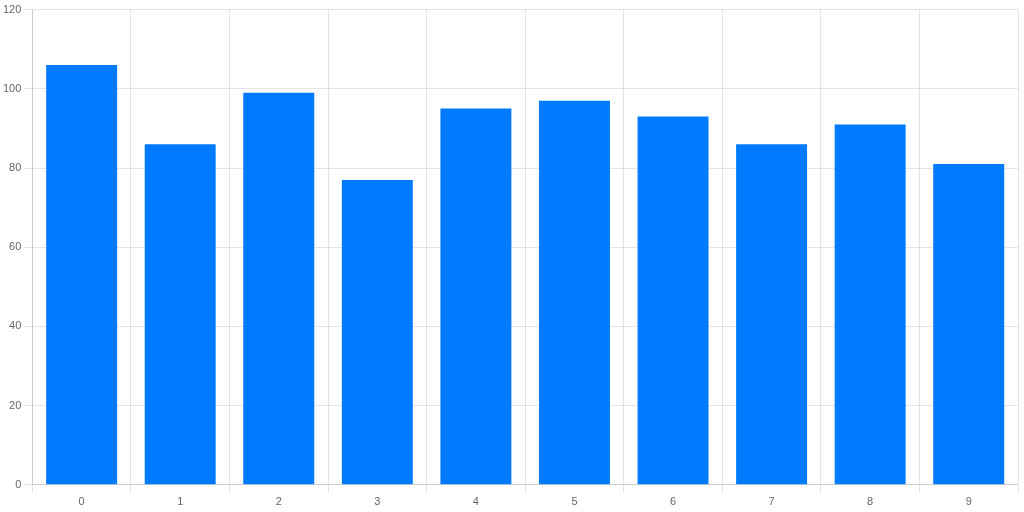 The height and width of the screenshot is (512, 1024). What do you see at coordinates (15, 167) in the screenshot?
I see `y-tick-label: 80` at bounding box center [15, 167].